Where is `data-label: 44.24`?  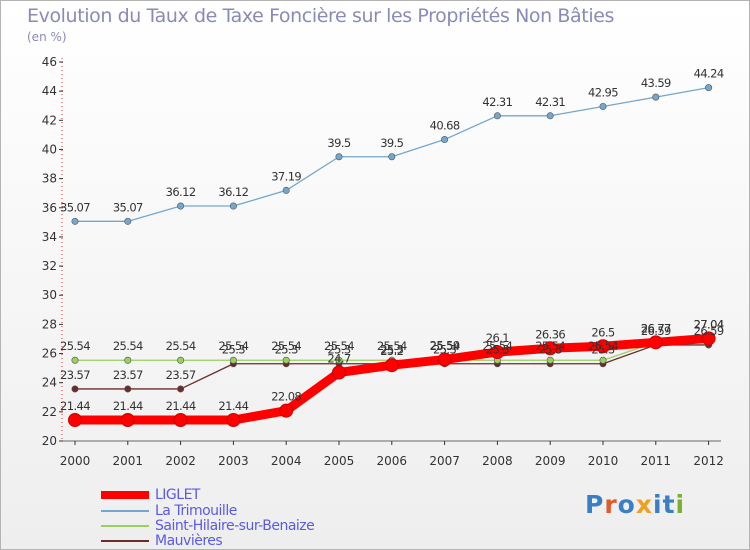
data-label: 44.24 is located at coordinates (709, 74).